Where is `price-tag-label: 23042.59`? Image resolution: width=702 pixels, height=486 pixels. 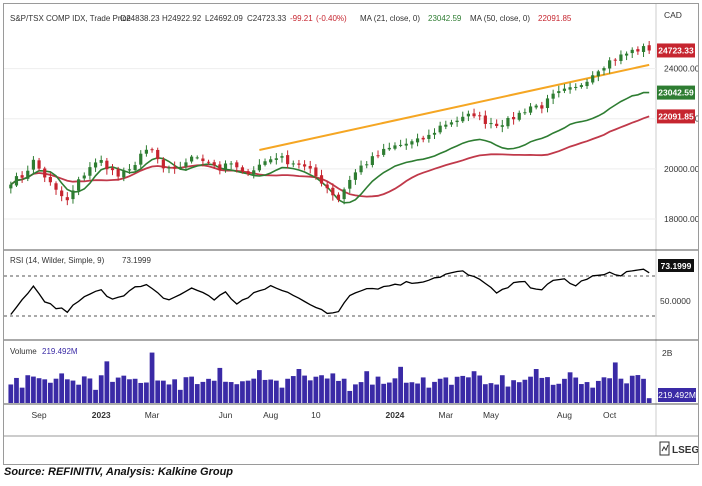
price-tag-label: 23042.59 is located at coordinates (676, 93).